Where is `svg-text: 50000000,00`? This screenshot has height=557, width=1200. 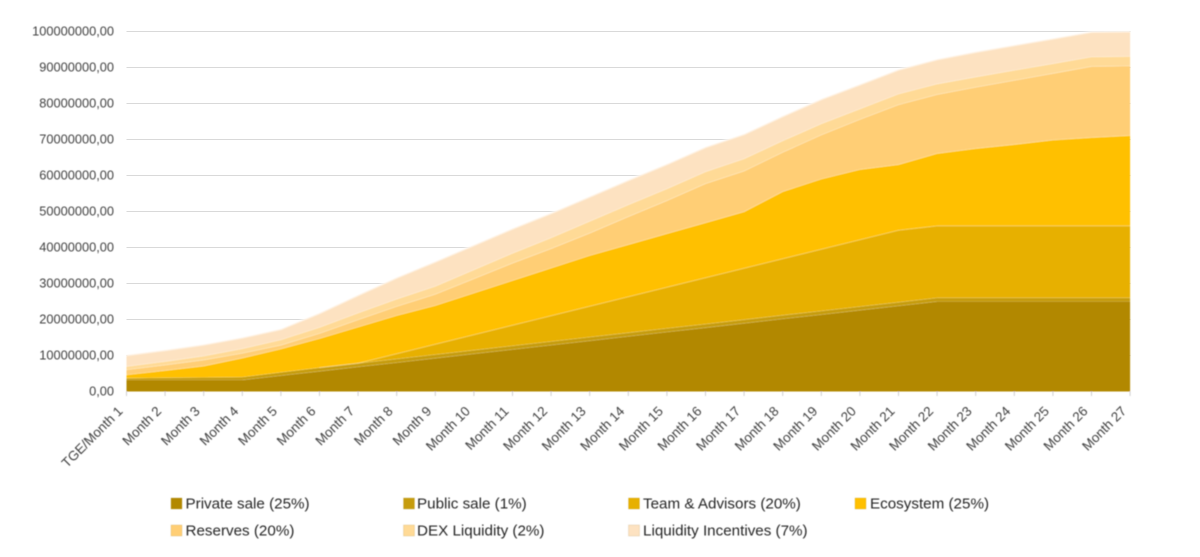
svg-text: 50000000,00 is located at coordinates (76, 211).